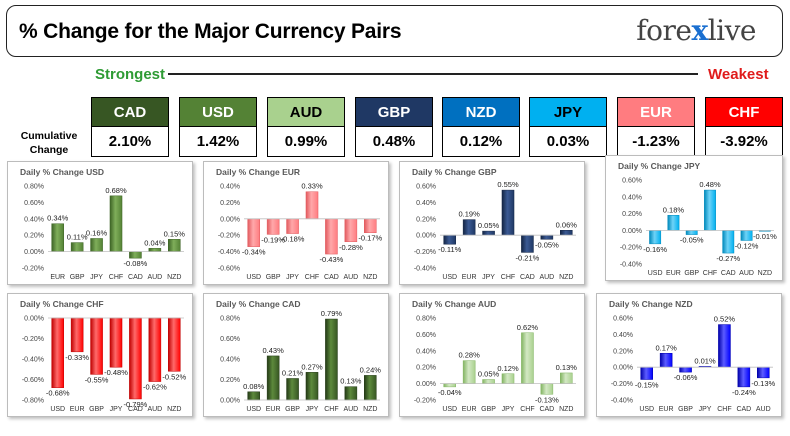 The height and width of the screenshot is (436, 790). What do you see at coordinates (332, 313) in the screenshot?
I see `data-label: 0.79%` at bounding box center [332, 313].